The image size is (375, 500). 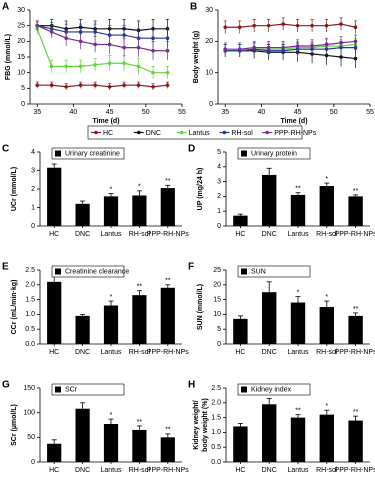 What do you see at coordinates (92, 154) in the screenshot?
I see `legend-label: Urinary creatinine` at bounding box center [92, 154].